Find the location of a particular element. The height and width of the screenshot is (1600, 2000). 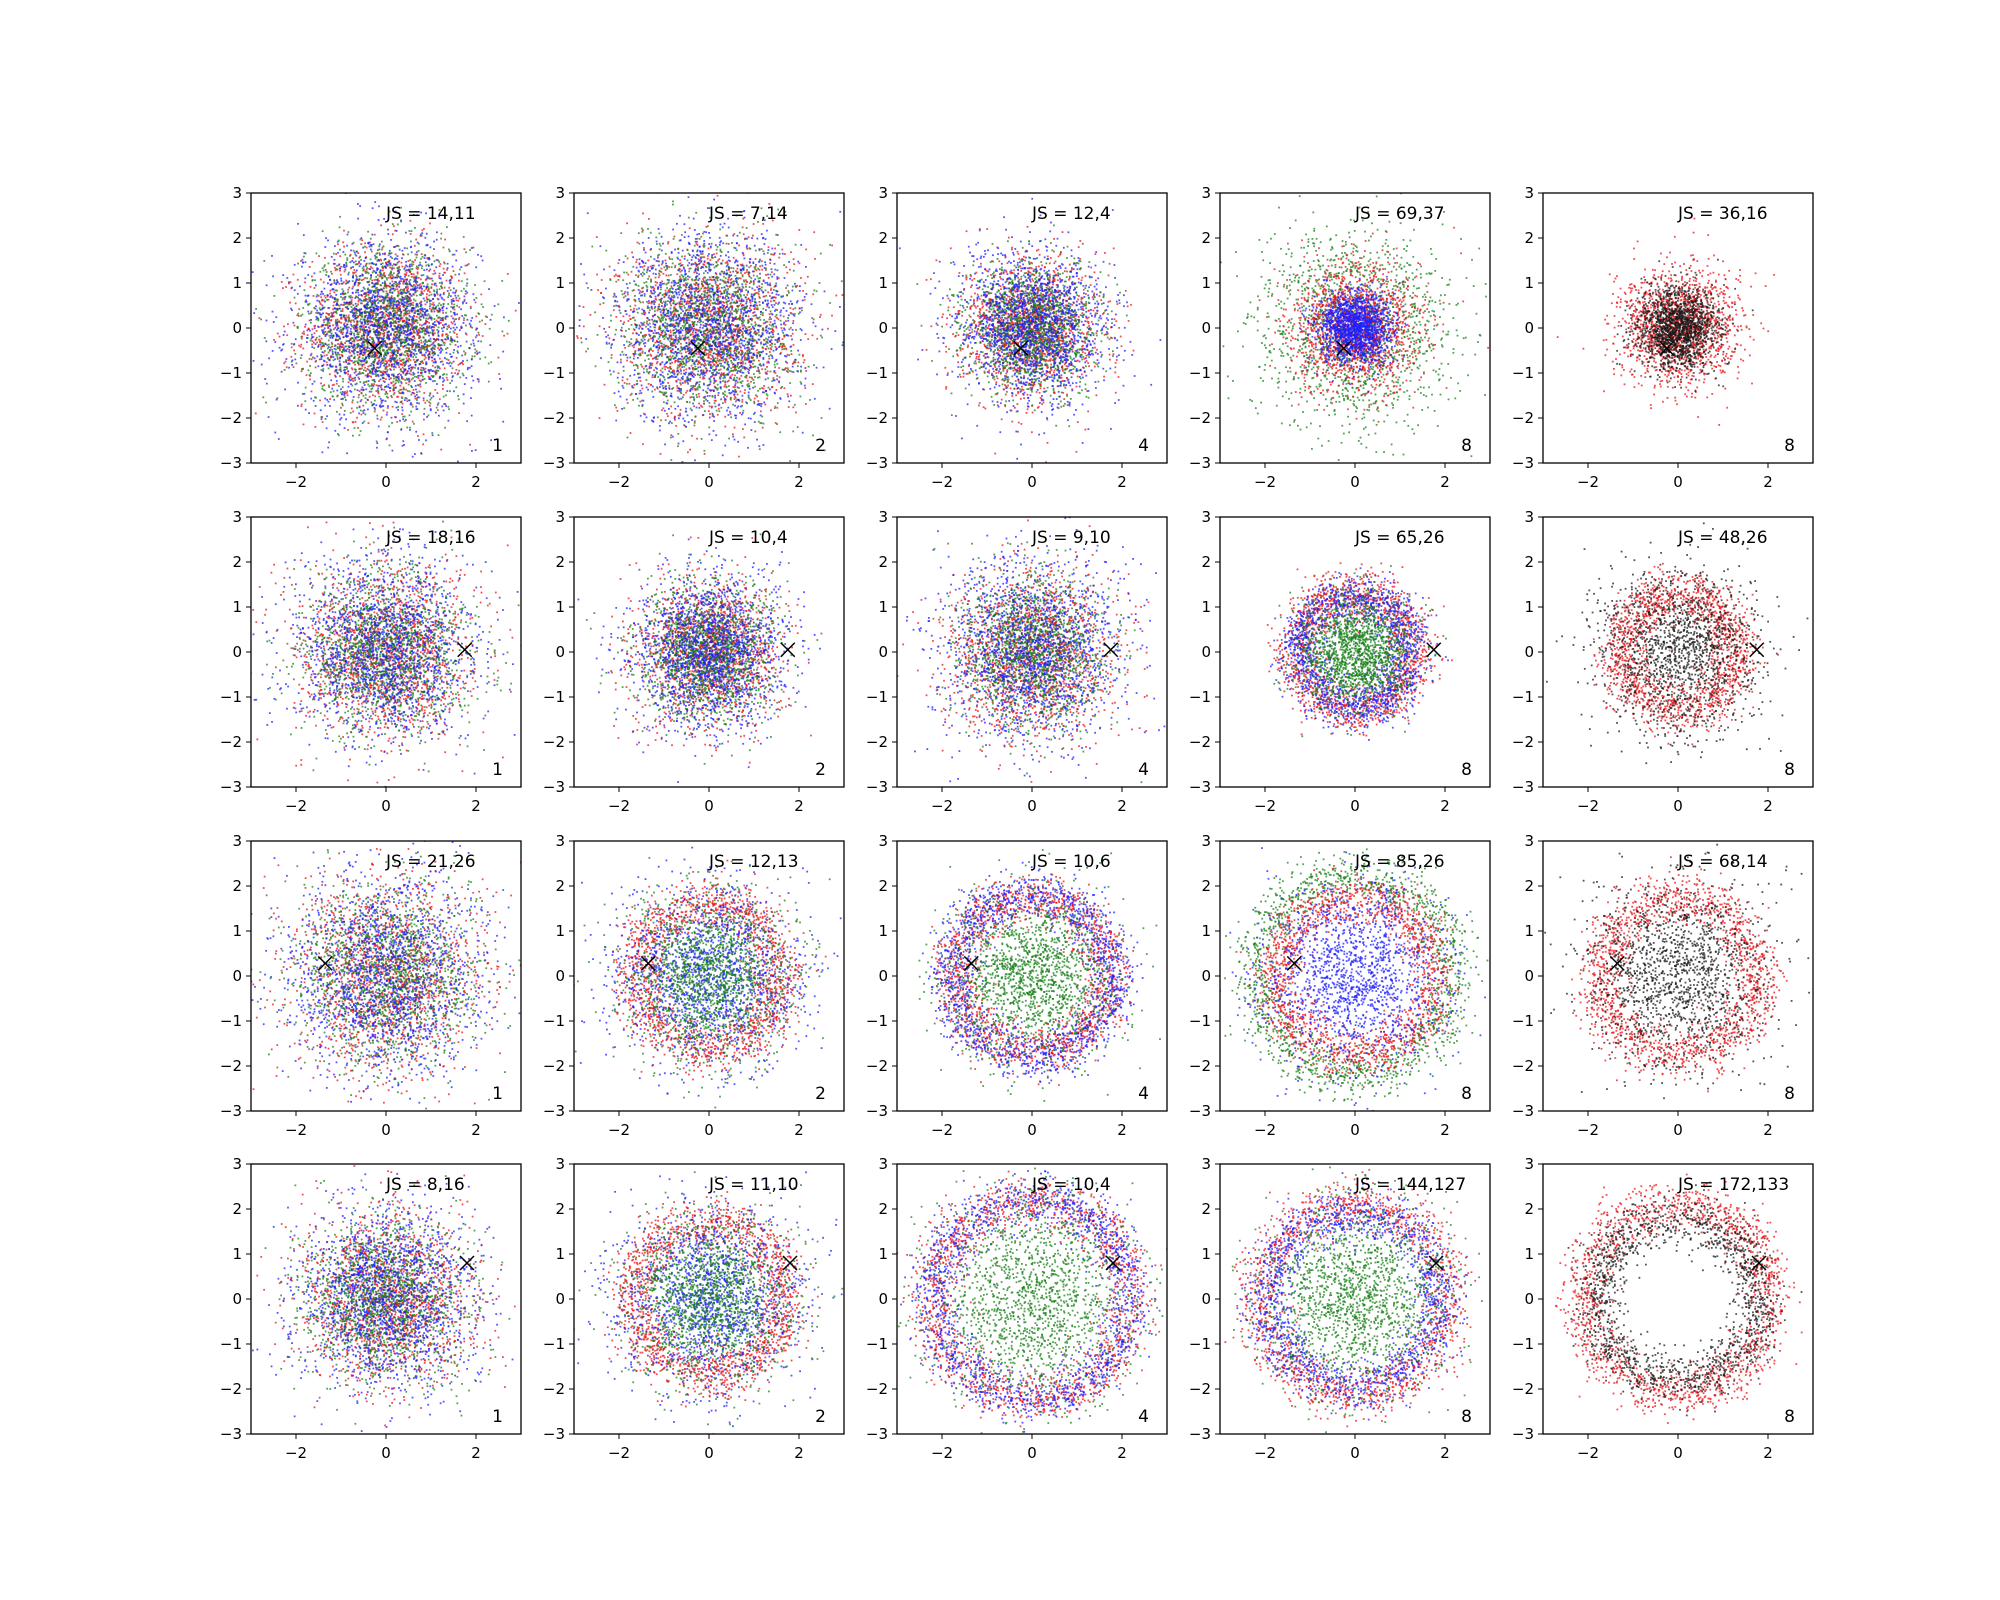

y-tick-label: 1 is located at coordinates (237, 283).